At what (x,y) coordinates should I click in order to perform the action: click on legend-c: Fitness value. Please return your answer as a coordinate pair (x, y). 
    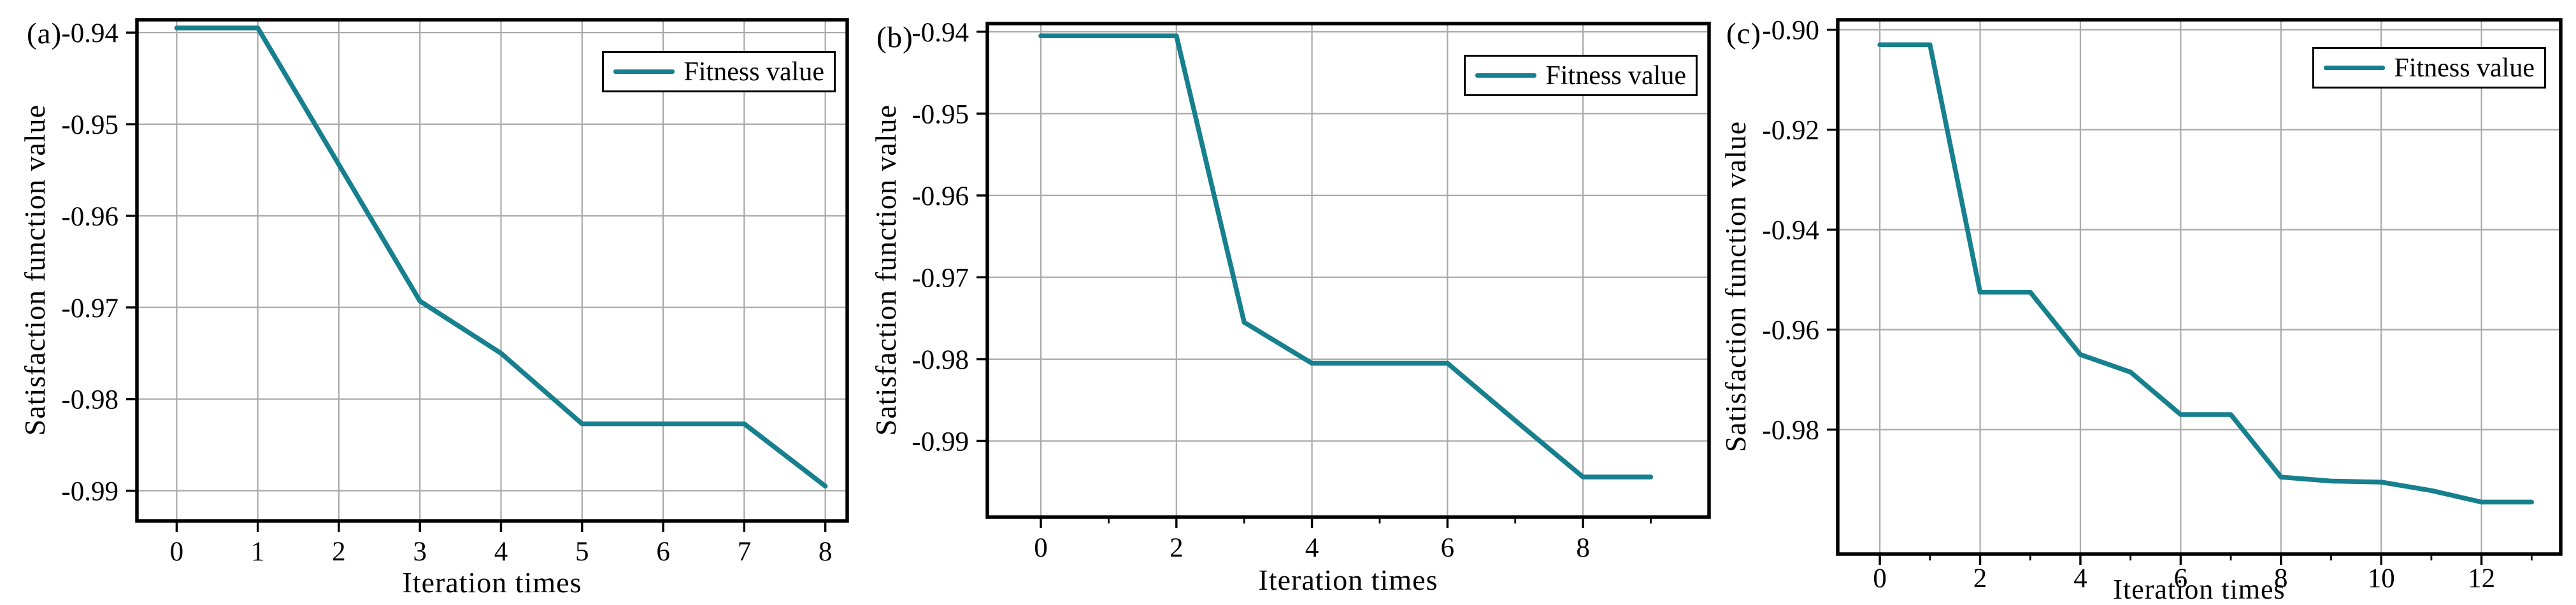
    Looking at the image, I should click on (2429, 68).